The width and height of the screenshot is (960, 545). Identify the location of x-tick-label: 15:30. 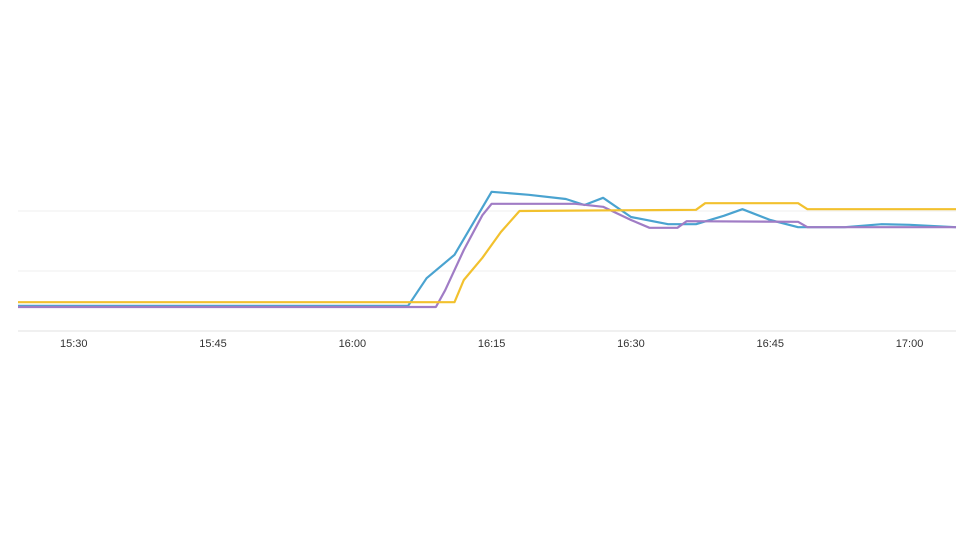
(74, 344).